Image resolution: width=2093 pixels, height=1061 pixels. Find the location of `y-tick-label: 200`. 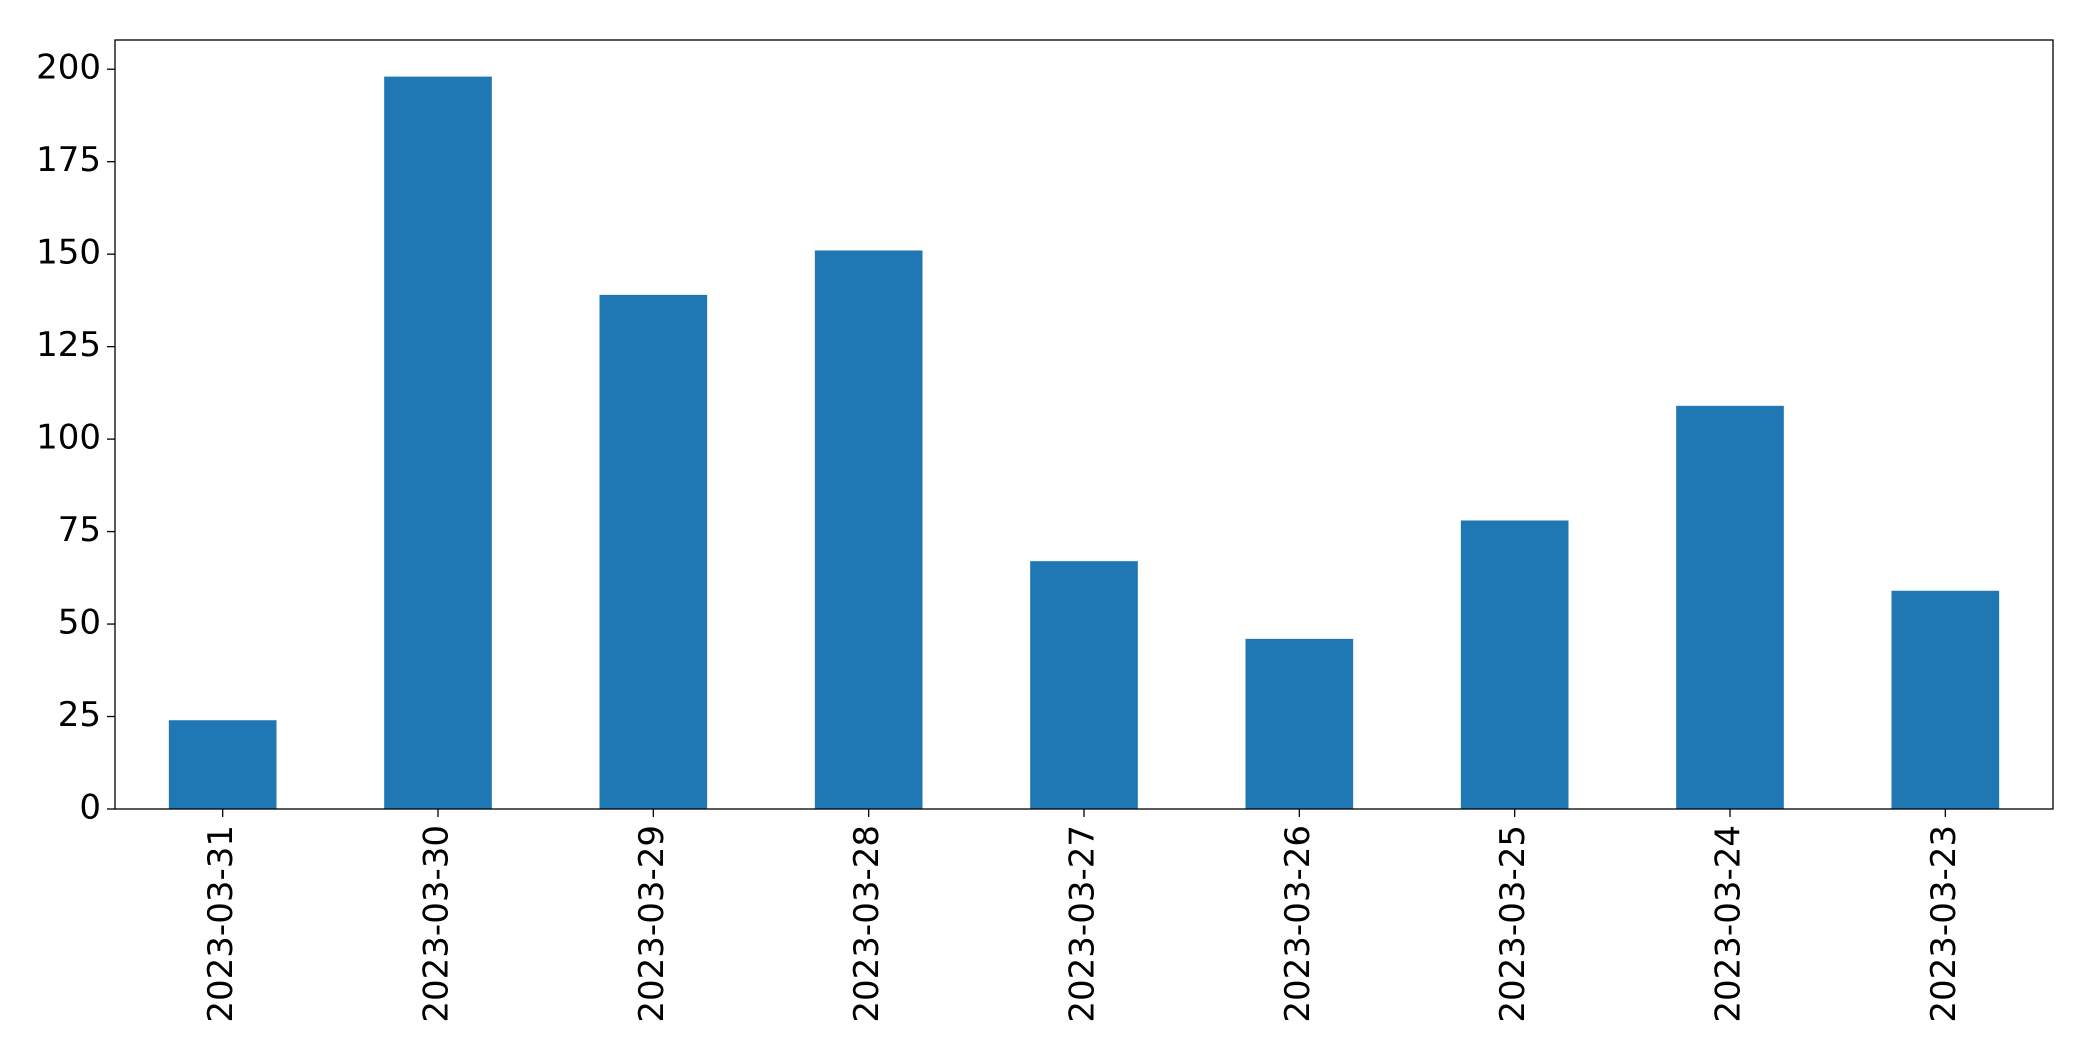

y-tick-label: 200 is located at coordinates (68, 68).